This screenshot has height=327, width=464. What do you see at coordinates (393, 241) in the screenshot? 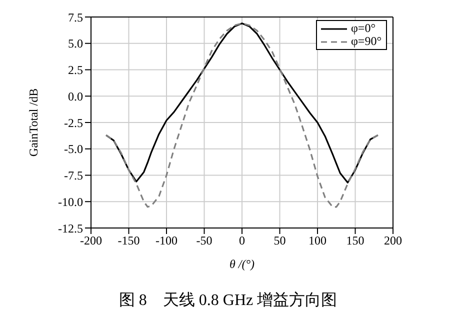
I see `x-tick-label: 200` at bounding box center [393, 241].